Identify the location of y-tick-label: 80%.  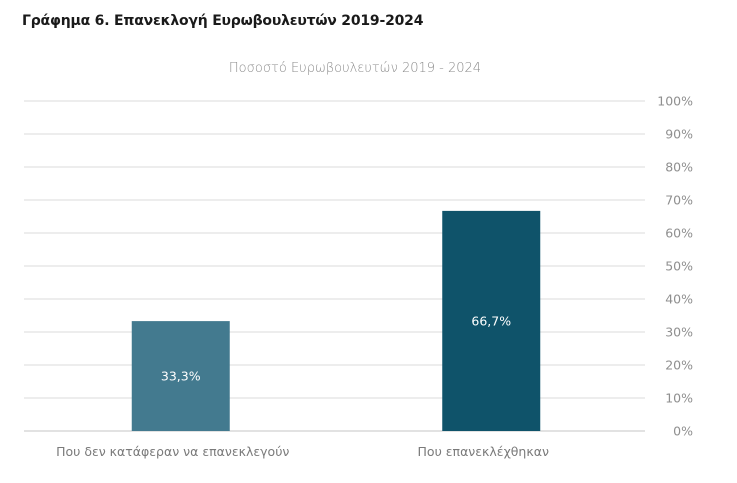
(679, 167).